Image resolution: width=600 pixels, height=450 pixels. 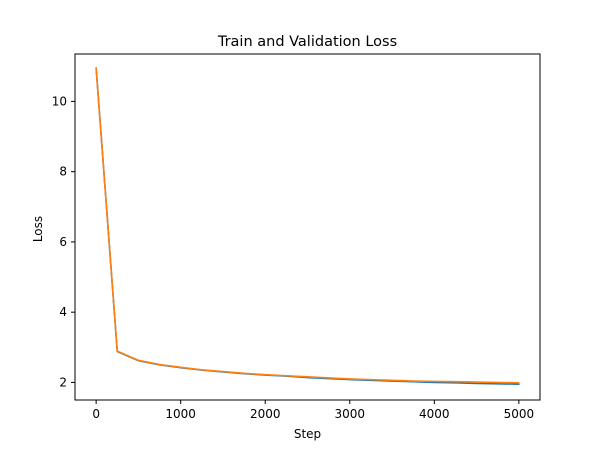 I want to click on x-tick-label: 0, so click(x=96, y=414).